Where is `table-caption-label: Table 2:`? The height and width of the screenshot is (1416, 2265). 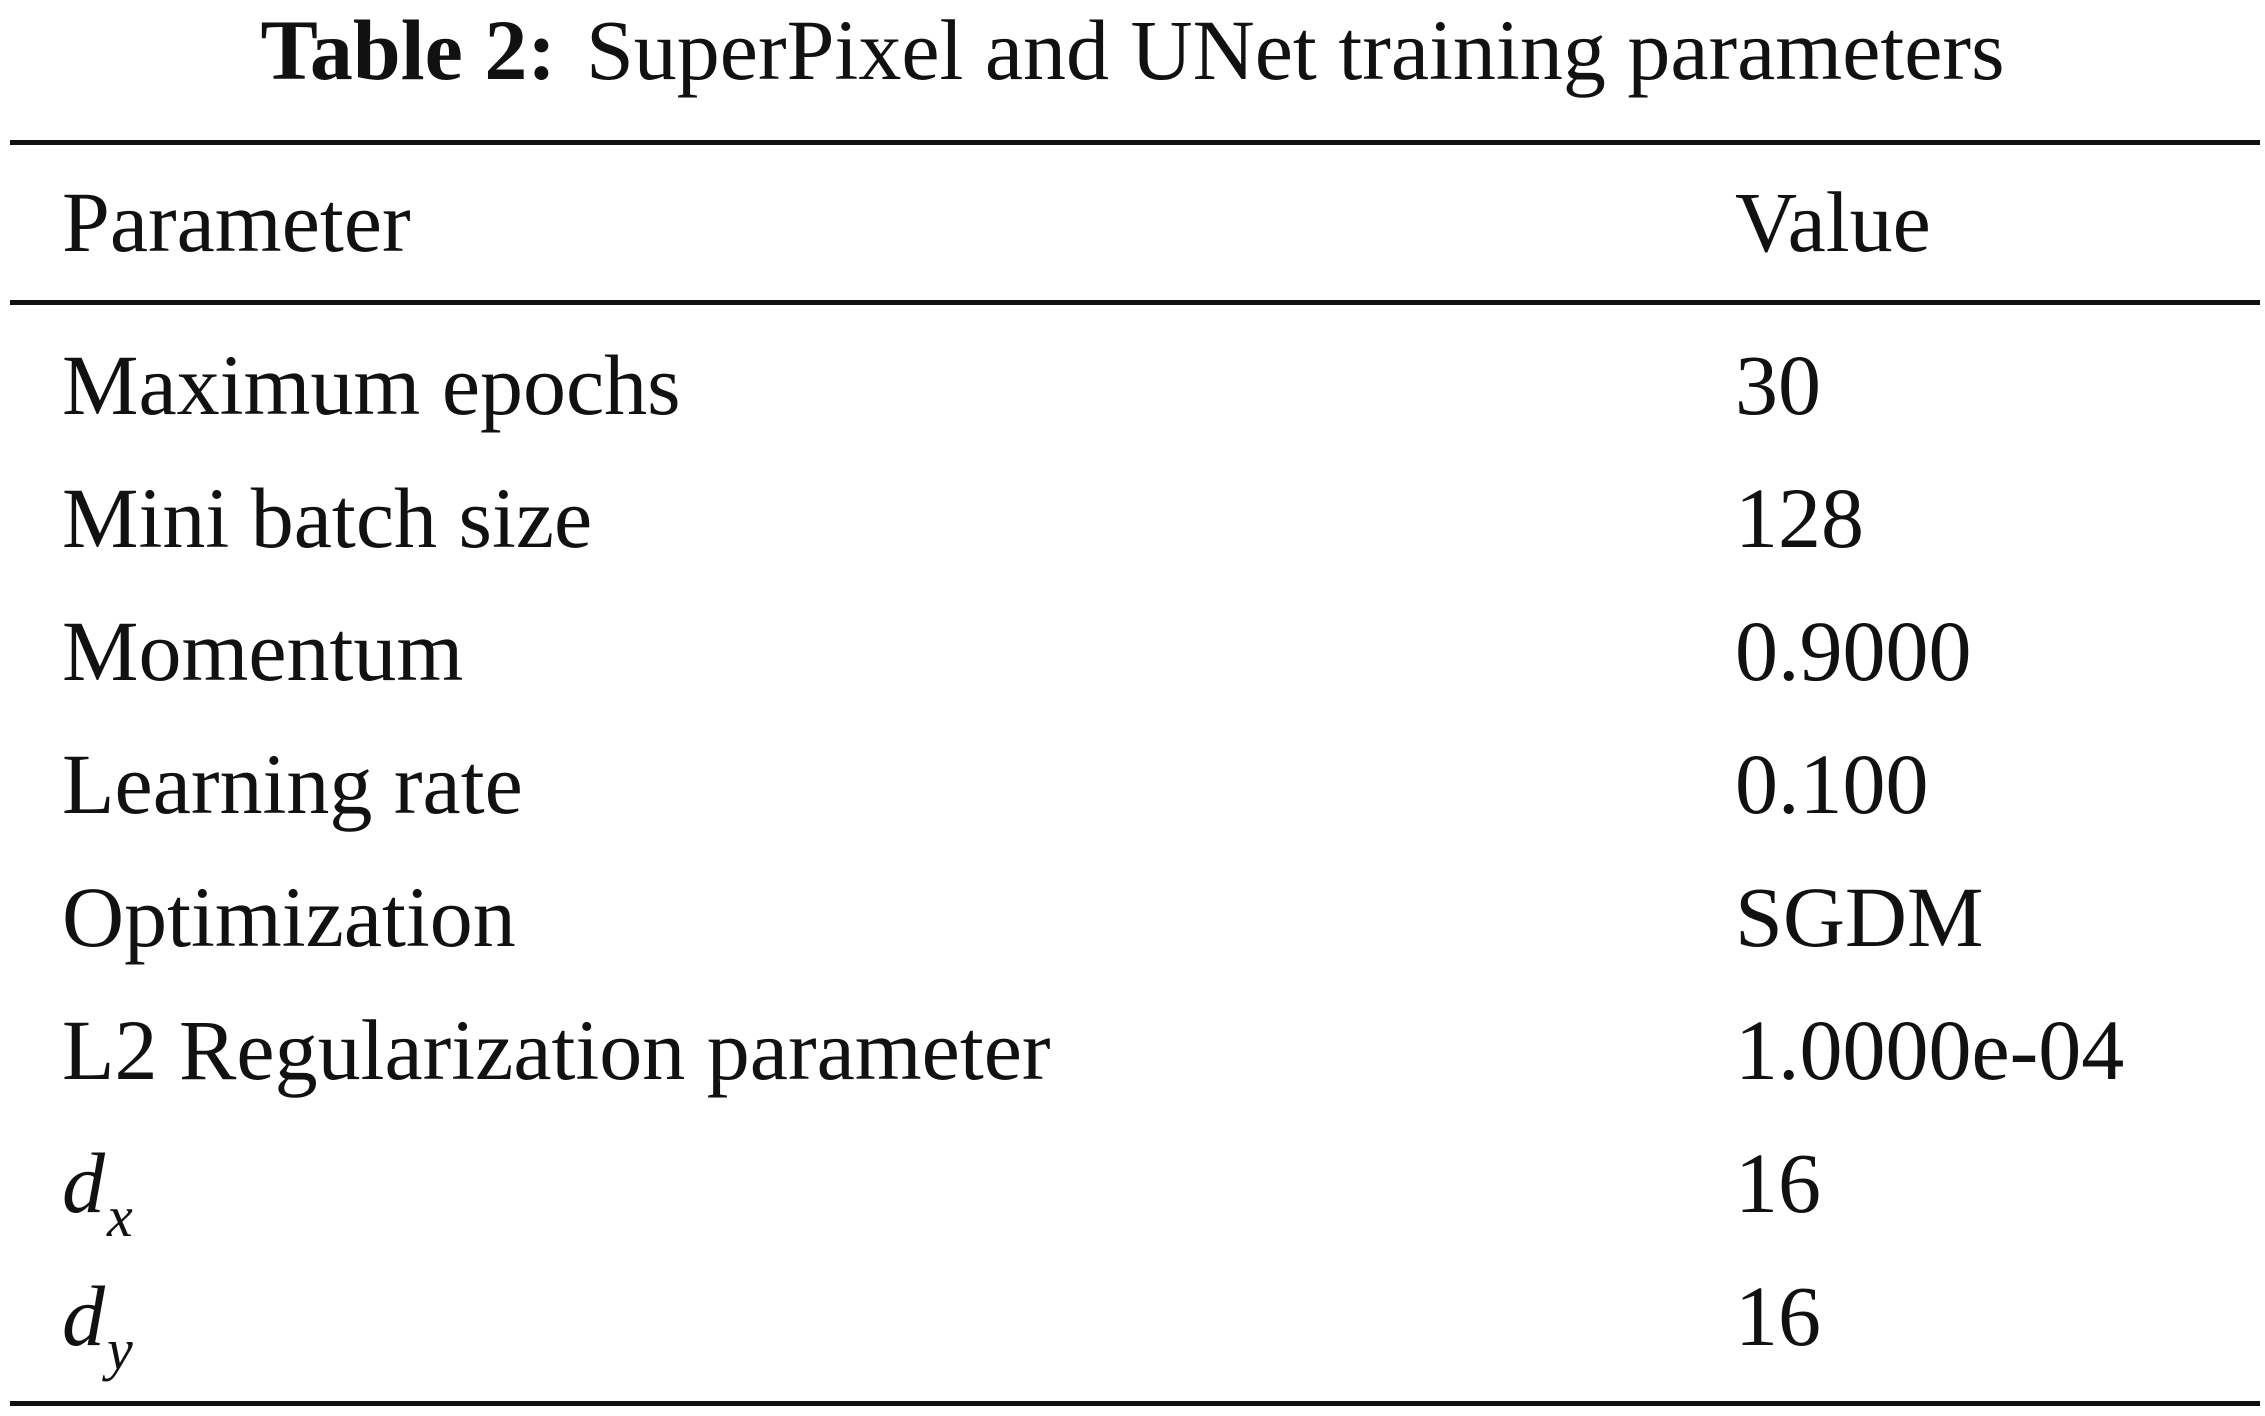
table-caption-label: Table 2: is located at coordinates (408, 50).